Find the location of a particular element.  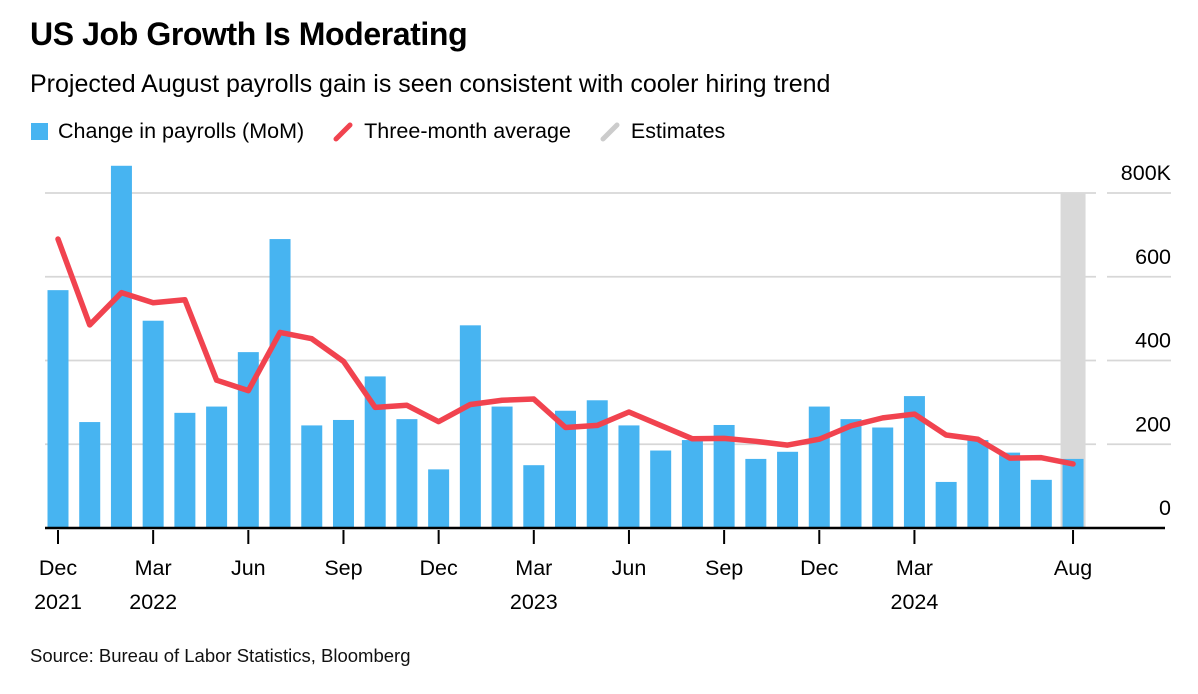

legend-item-estimates: Estimates is located at coordinates (662, 131).